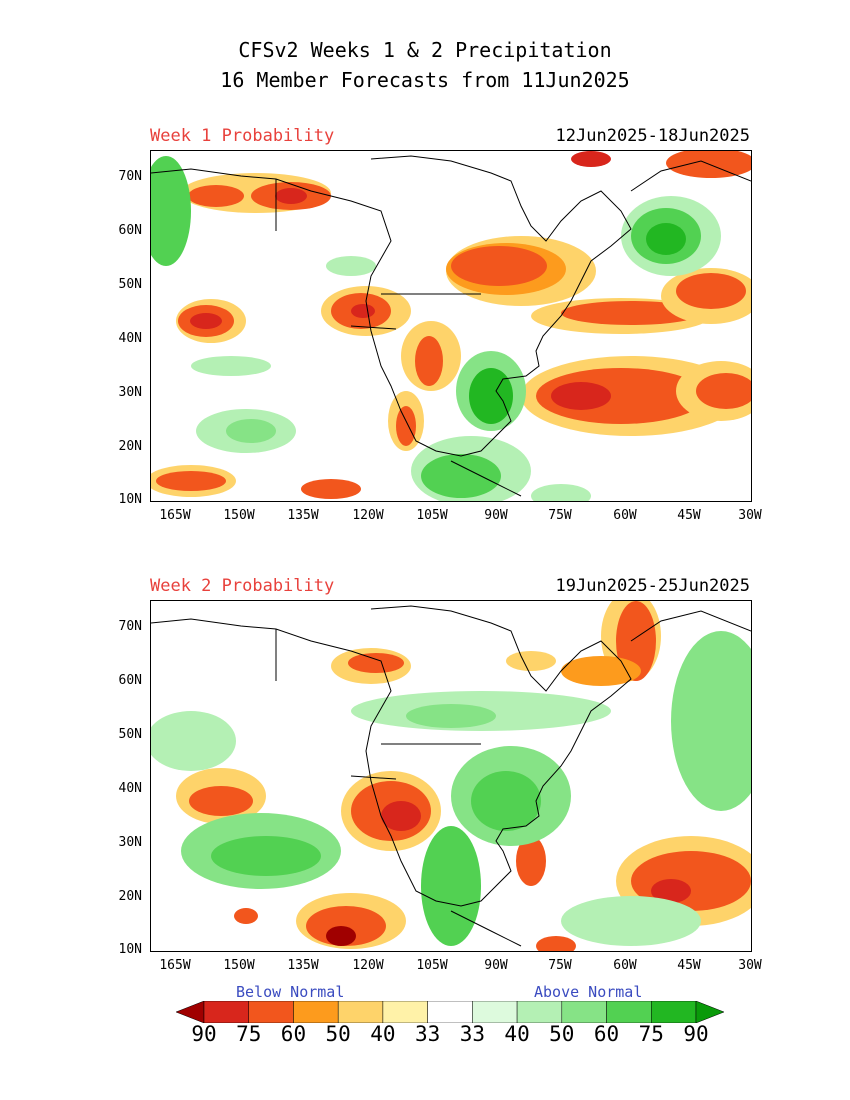 The height and width of the screenshot is (1100, 850). Describe the element at coordinates (652, 136) in the screenshot. I see `panel1-date-range: 12Jun2025-18Jun2025` at that location.